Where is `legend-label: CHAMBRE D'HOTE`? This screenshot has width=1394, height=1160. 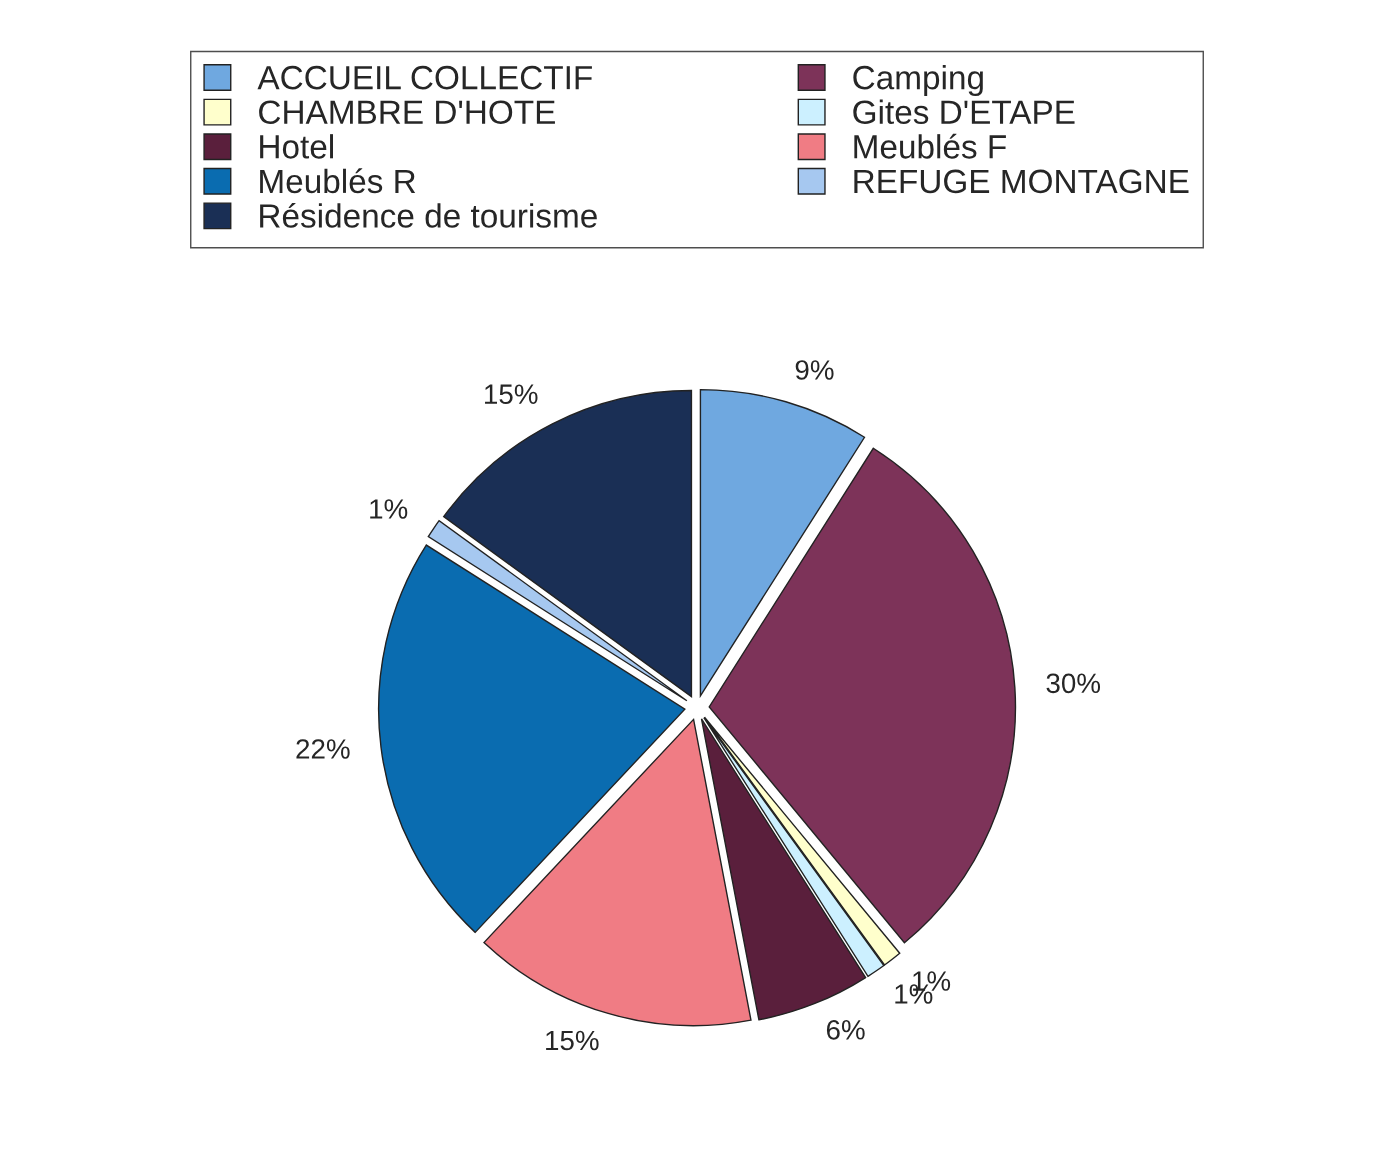 legend-label: CHAMBRE D'HOTE is located at coordinates (407, 112).